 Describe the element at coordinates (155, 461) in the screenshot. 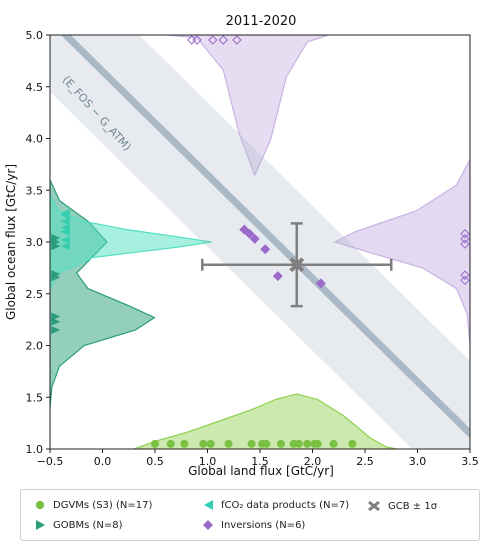

I see `x-tick-label-2: 0.5` at that location.